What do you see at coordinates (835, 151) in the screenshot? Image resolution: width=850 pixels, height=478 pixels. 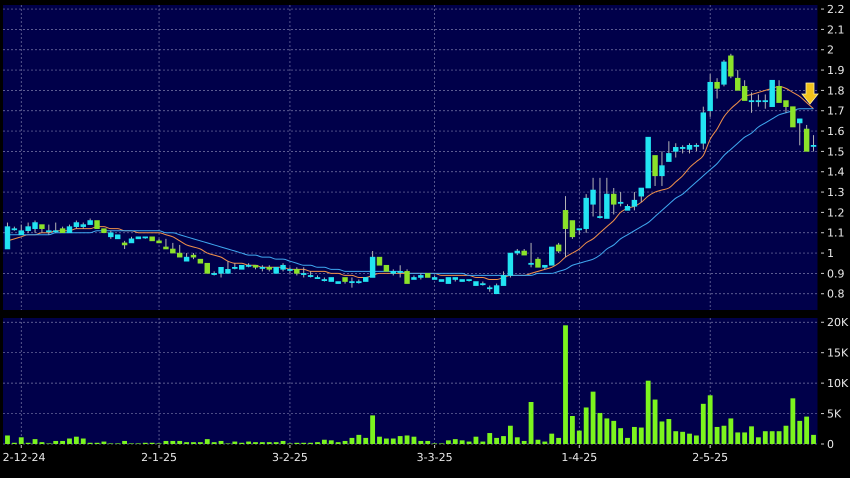 I see `y-tick-label: 1.5` at bounding box center [835, 151].